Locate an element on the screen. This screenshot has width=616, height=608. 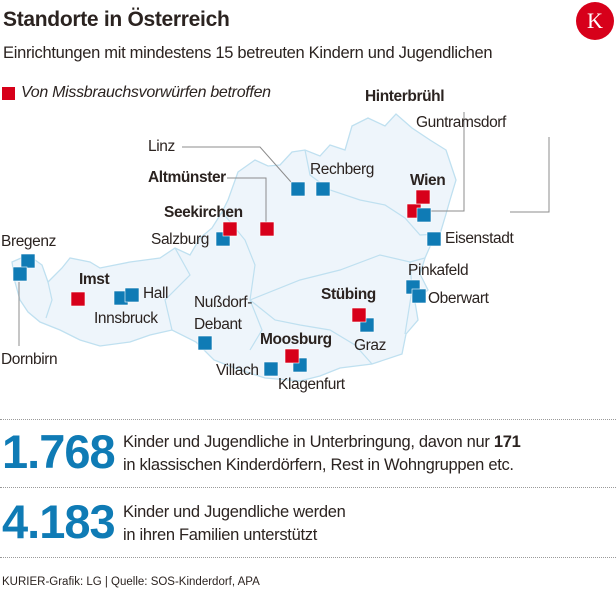
stat-line: Kinder und Jugendliche werden is located at coordinates (234, 512).